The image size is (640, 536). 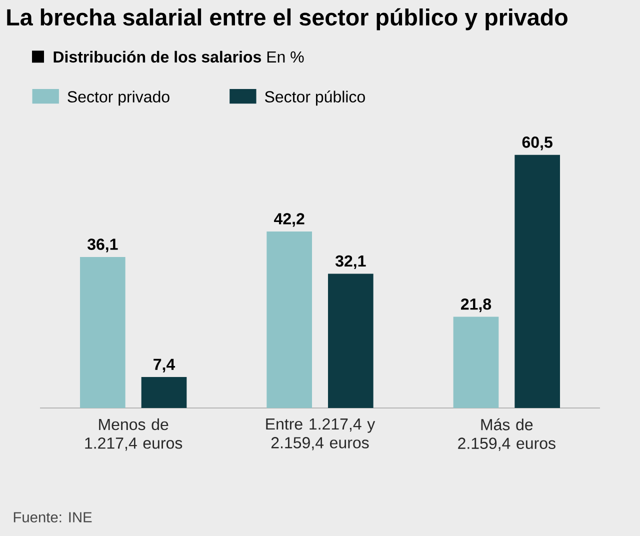 I want to click on data-label: 7,4, so click(x=165, y=365).